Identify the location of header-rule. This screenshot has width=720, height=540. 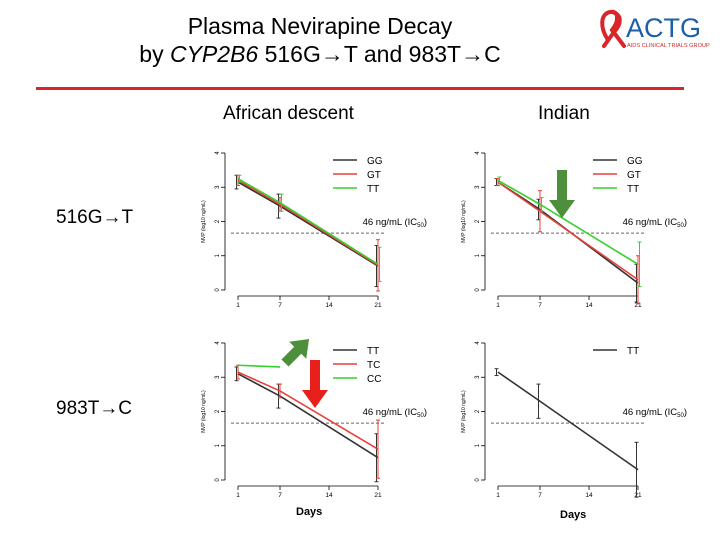
(360, 88).